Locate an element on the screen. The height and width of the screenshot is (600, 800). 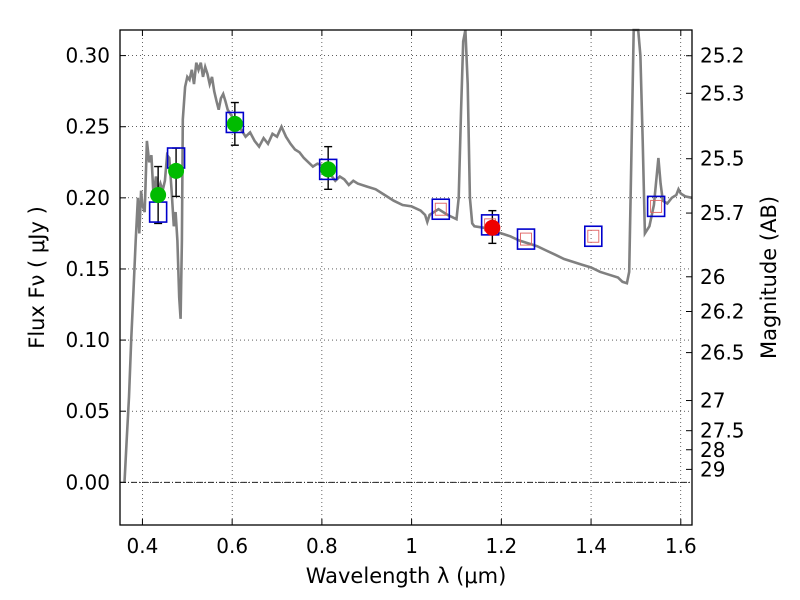
x-tick-label: 0.8 is located at coordinates (322, 546).